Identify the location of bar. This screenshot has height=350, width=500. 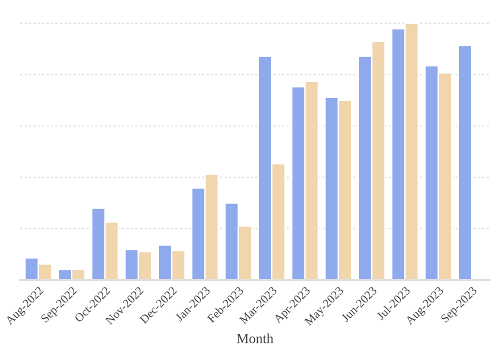
(465, 162).